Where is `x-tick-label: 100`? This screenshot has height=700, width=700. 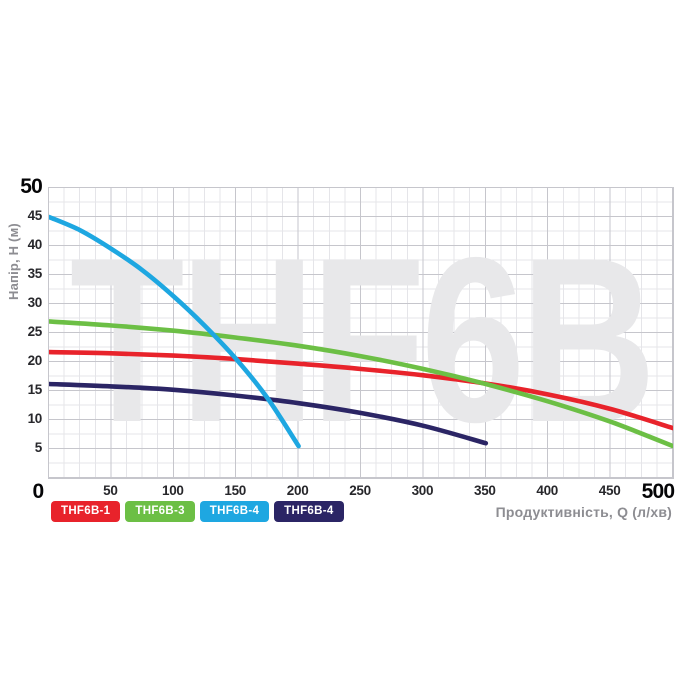
x-tick-label: 100 is located at coordinates (172, 490).